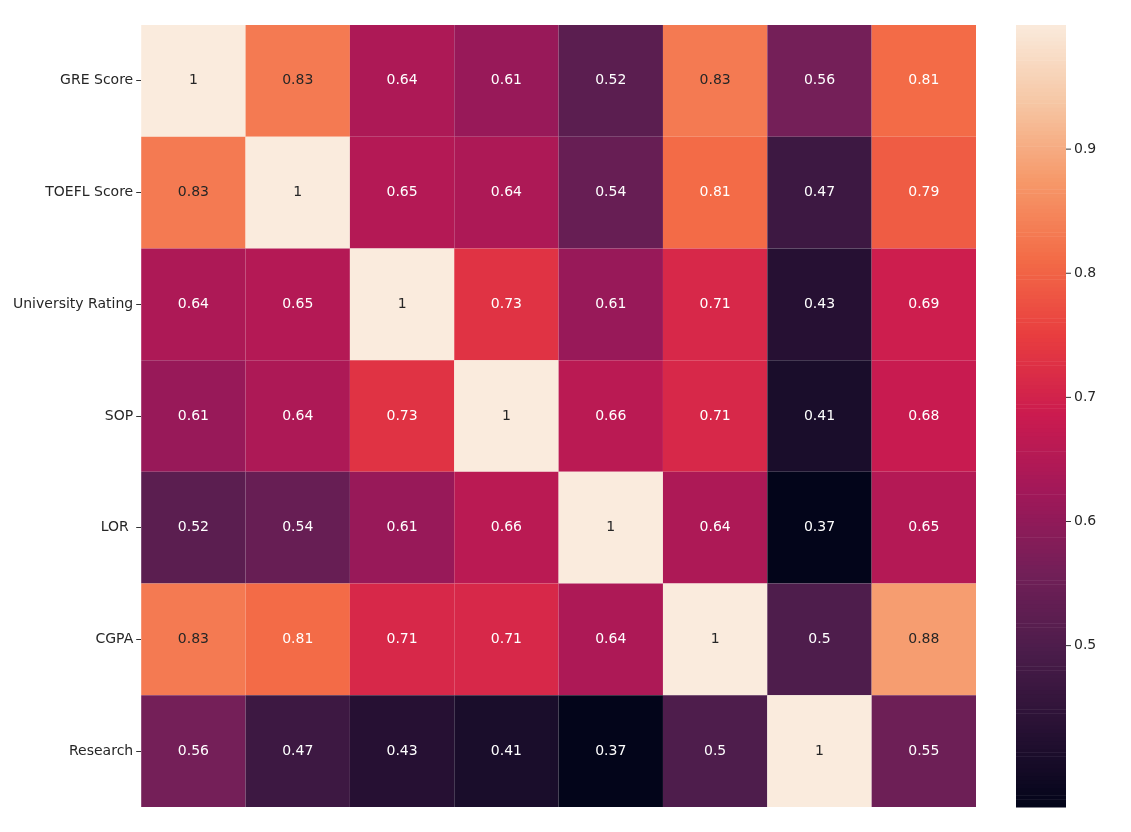 The width and height of the screenshot is (1131, 832). Describe the element at coordinates (1085, 520) in the screenshot. I see `color-bar-label: 0.6` at that location.